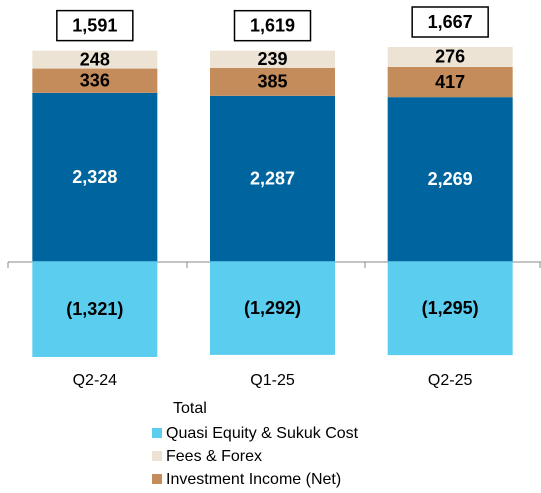  I want to click on value-label: 248, so click(95, 59).